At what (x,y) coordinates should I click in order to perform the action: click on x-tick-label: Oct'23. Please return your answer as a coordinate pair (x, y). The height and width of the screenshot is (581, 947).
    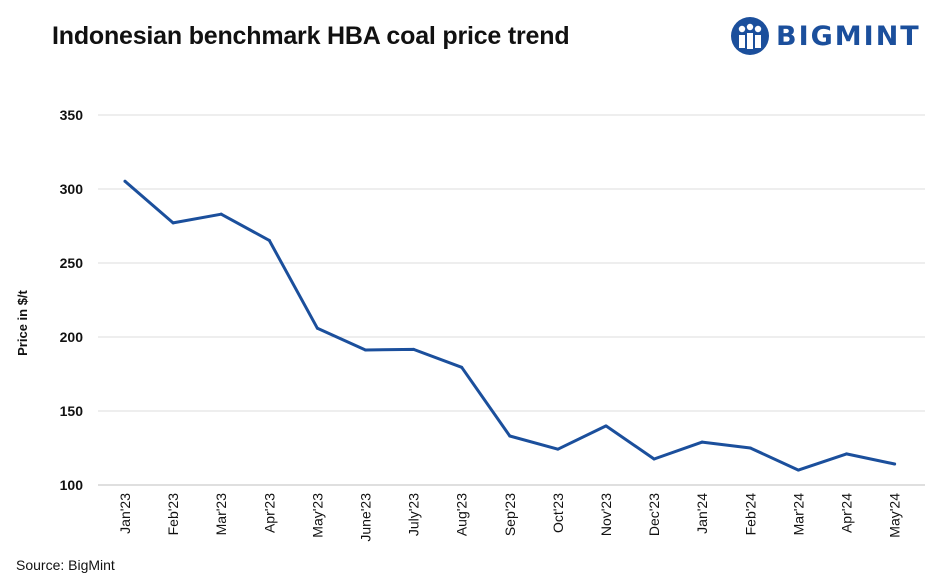
    Looking at the image, I should click on (558, 513).